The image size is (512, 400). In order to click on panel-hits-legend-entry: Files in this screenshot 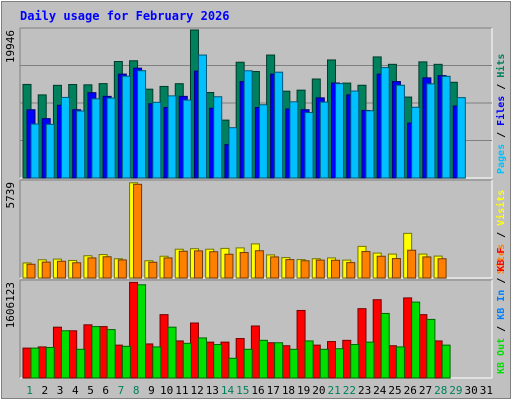, I will do `click(501, 114)`.